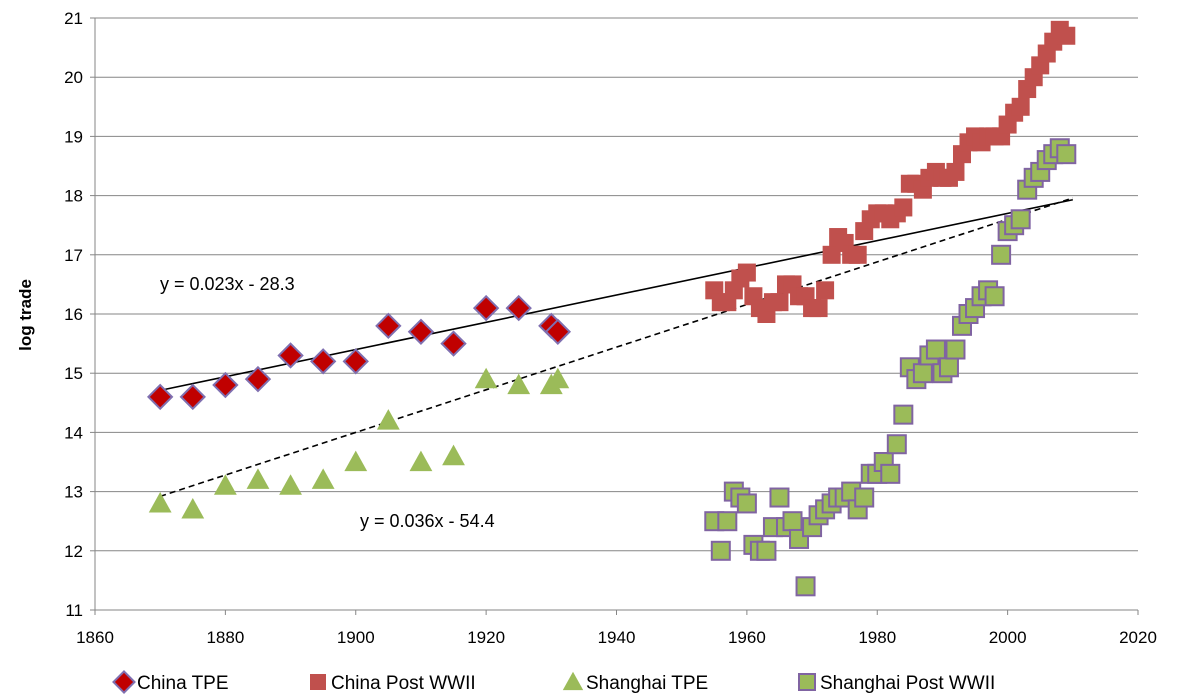 This screenshot has width=1180, height=698. I want to click on x-tick-label: 2000, so click(1008, 637).